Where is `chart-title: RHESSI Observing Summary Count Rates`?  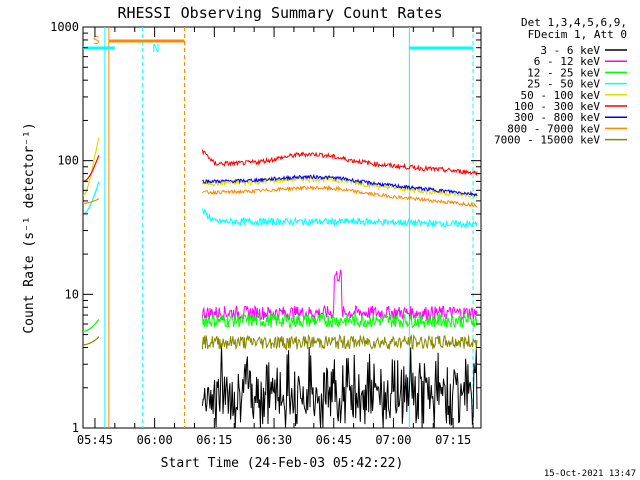
chart-title: RHESSI Observing Summary Count Rates is located at coordinates (279, 13).